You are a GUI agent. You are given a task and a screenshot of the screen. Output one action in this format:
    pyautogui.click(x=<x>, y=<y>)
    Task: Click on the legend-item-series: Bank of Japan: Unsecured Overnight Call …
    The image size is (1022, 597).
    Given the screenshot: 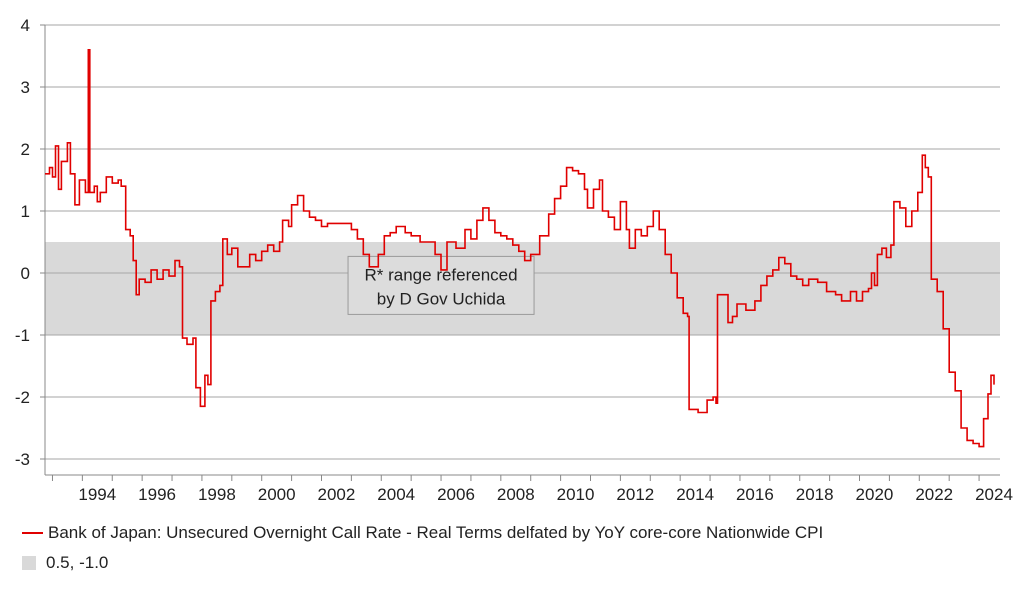 What is the action you would take?
    pyautogui.click(x=422, y=533)
    